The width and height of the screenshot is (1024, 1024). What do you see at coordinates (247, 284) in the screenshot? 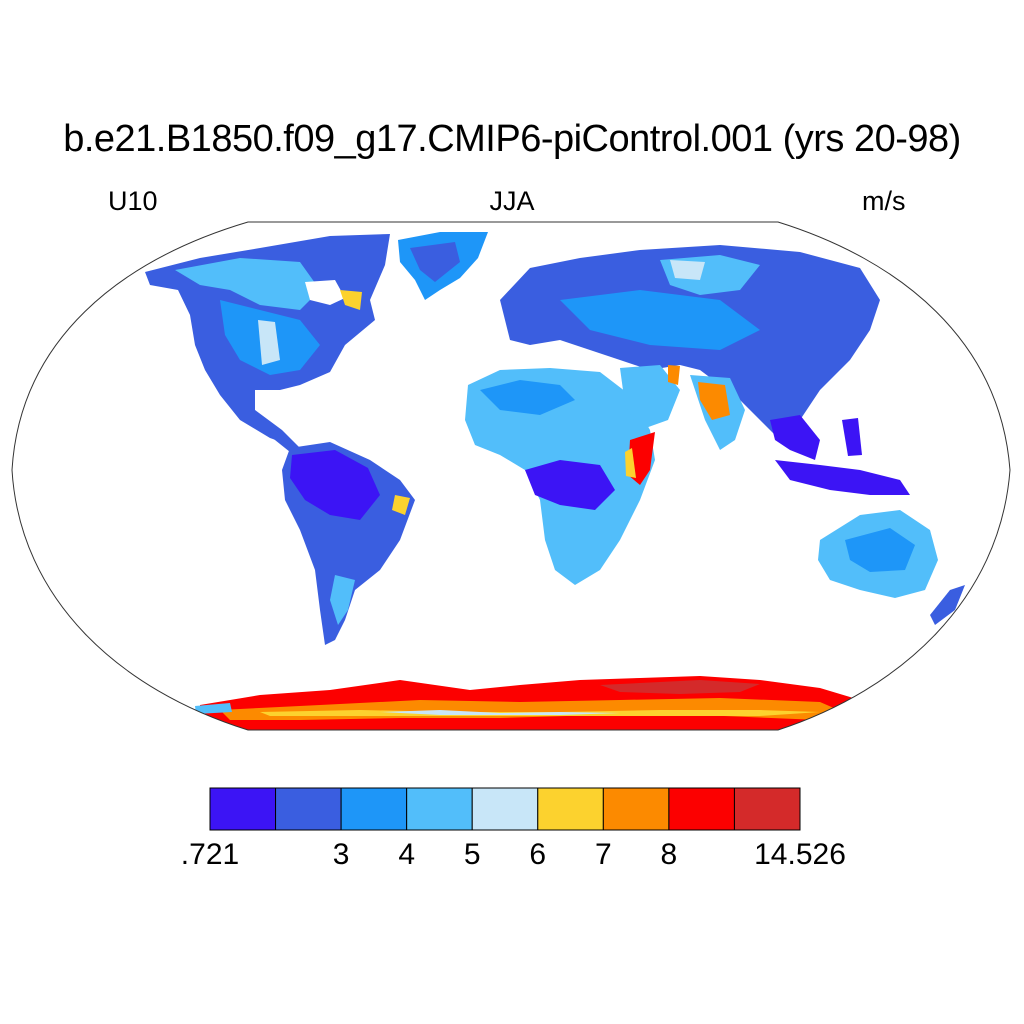
I see `north-america-mid-winds` at bounding box center [247, 284].